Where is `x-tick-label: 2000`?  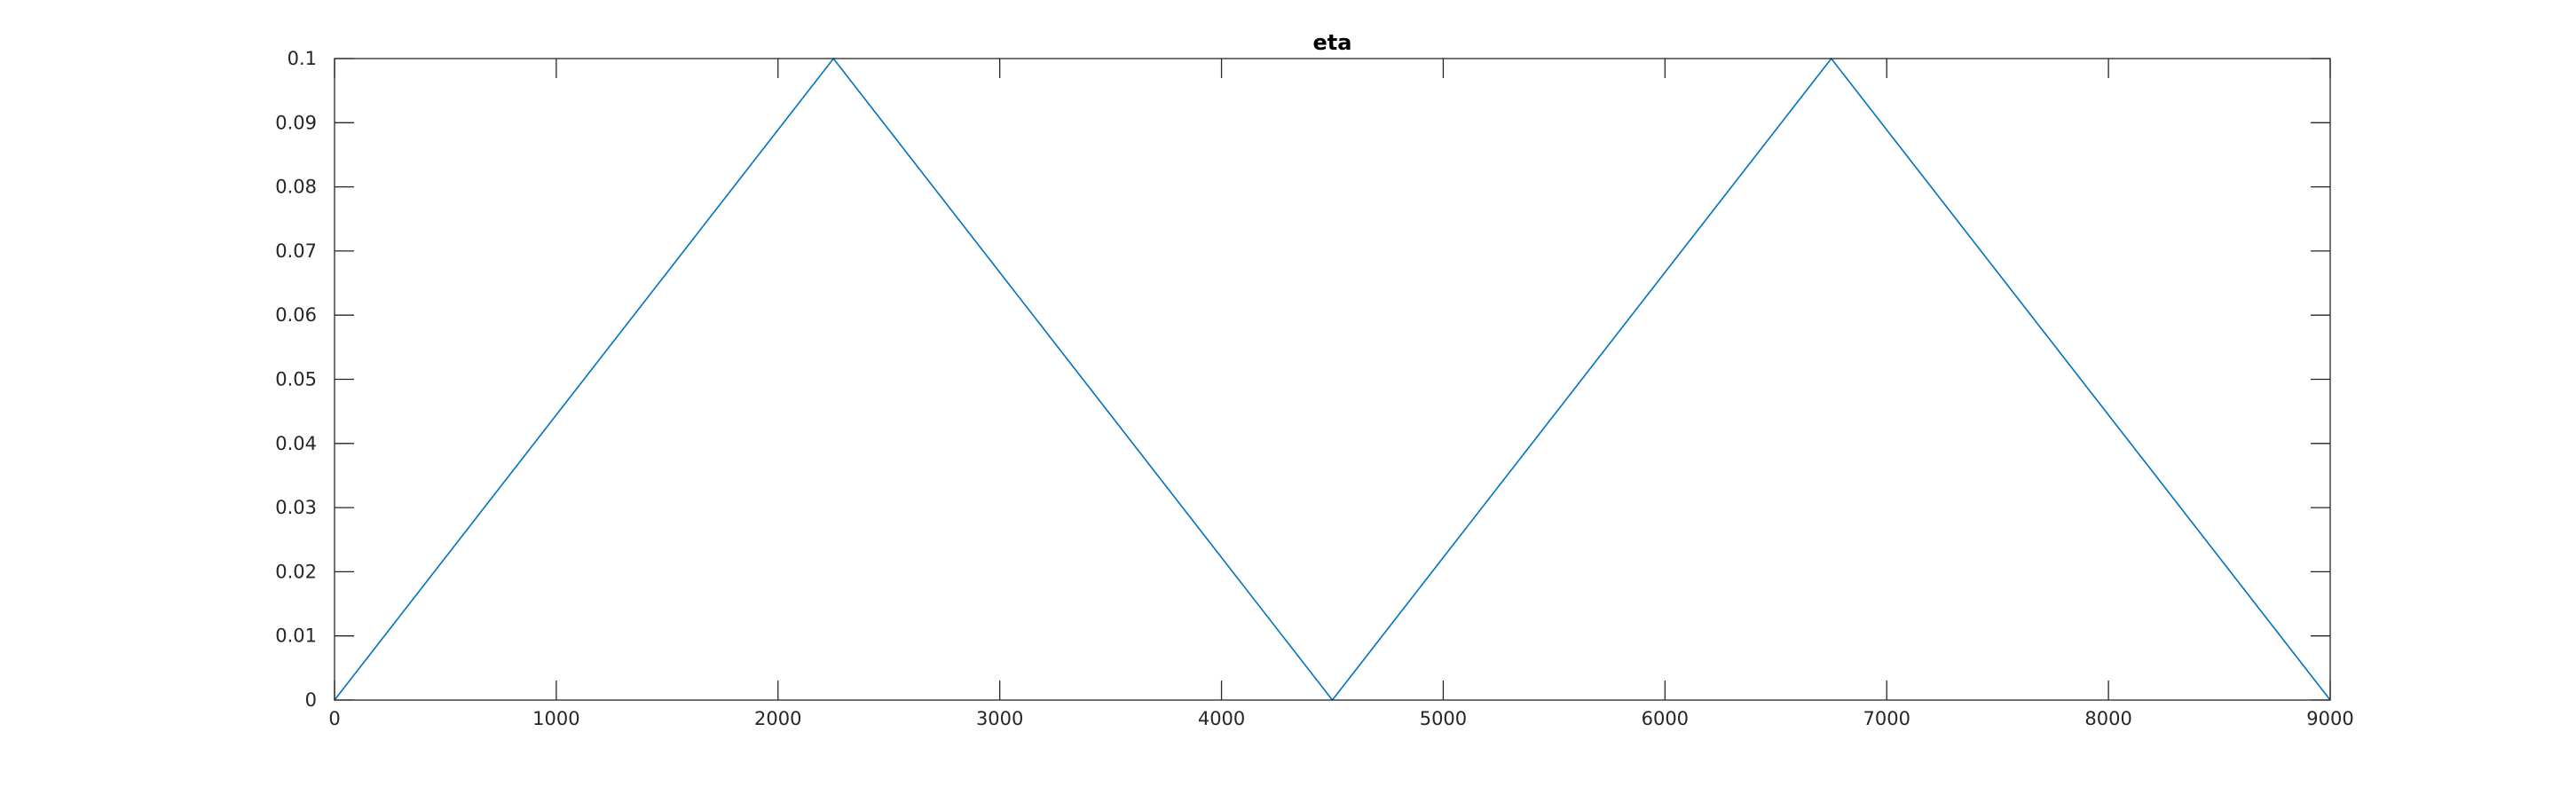 x-tick-label: 2000 is located at coordinates (778, 718).